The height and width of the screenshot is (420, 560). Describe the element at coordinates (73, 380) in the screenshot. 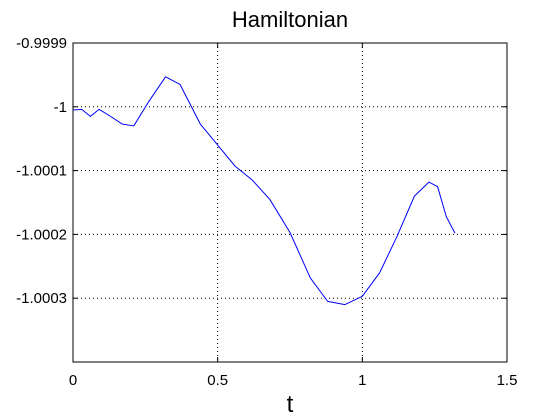

I see `x-tick-label: 0` at that location.